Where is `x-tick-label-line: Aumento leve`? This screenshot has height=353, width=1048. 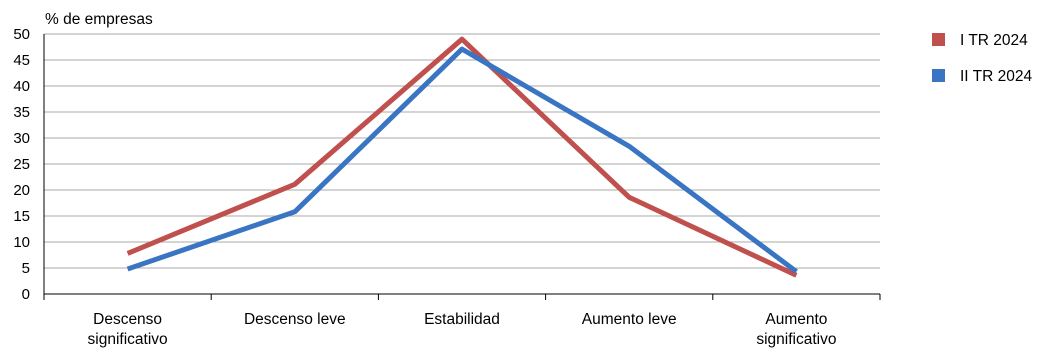 x-tick-label-line: Aumento leve is located at coordinates (629, 319).